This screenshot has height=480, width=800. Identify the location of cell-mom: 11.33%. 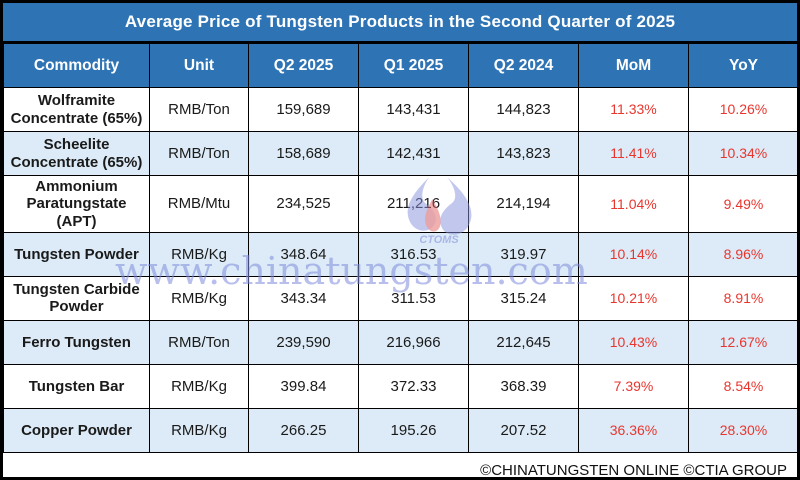
(633, 109).